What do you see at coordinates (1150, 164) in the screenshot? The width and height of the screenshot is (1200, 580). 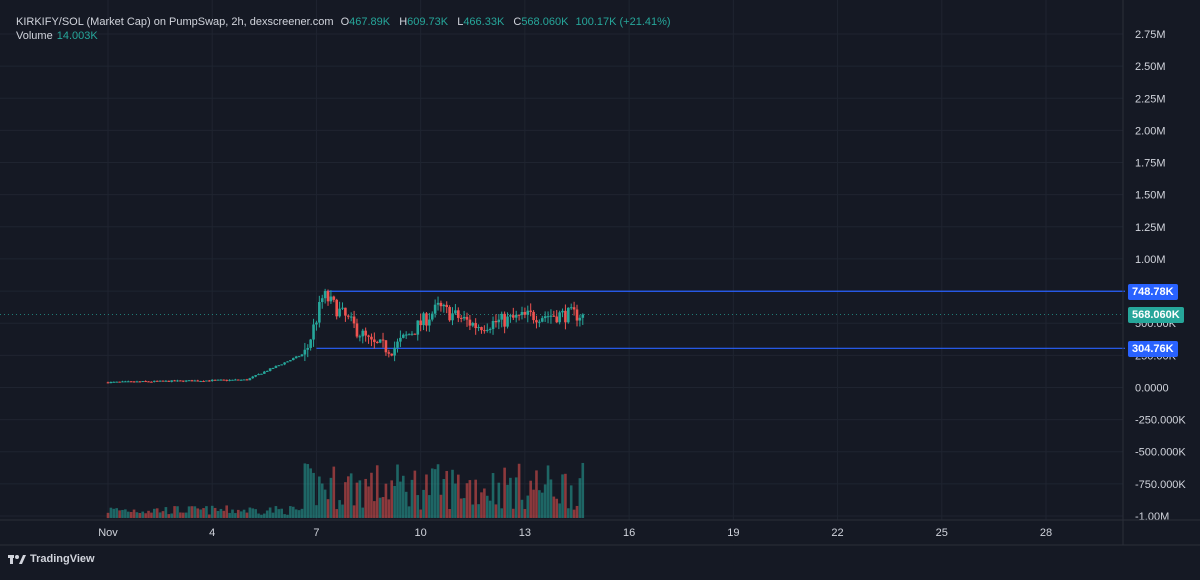 I see `y-tick-label: 1.75M` at bounding box center [1150, 164].